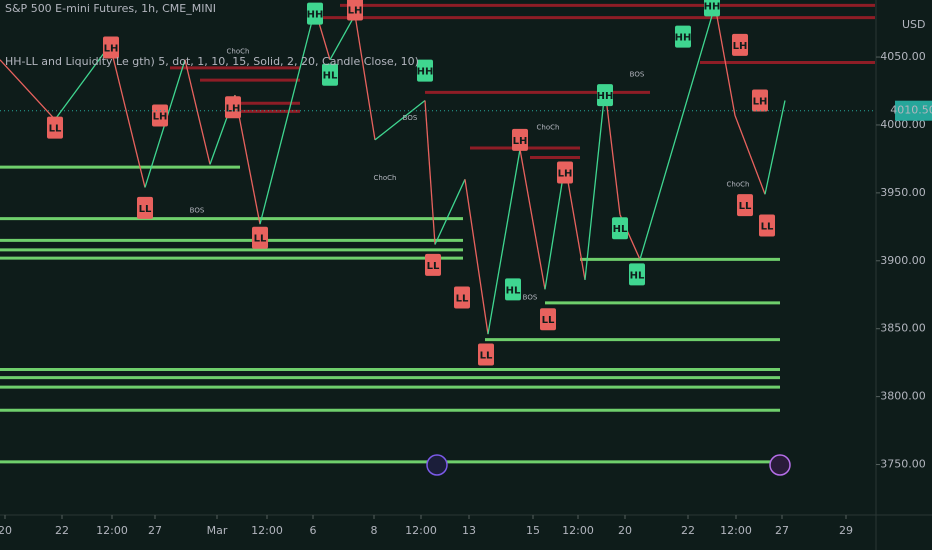 The height and width of the screenshot is (550, 932). What do you see at coordinates (533, 530) in the screenshot?
I see `x-tick-label: 15` at bounding box center [533, 530].